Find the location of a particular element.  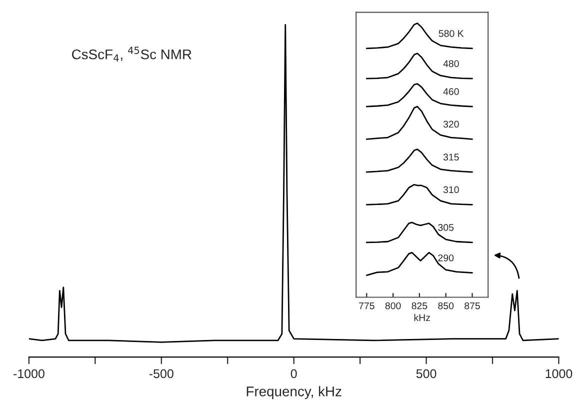

series-label: 320 is located at coordinates (451, 124).